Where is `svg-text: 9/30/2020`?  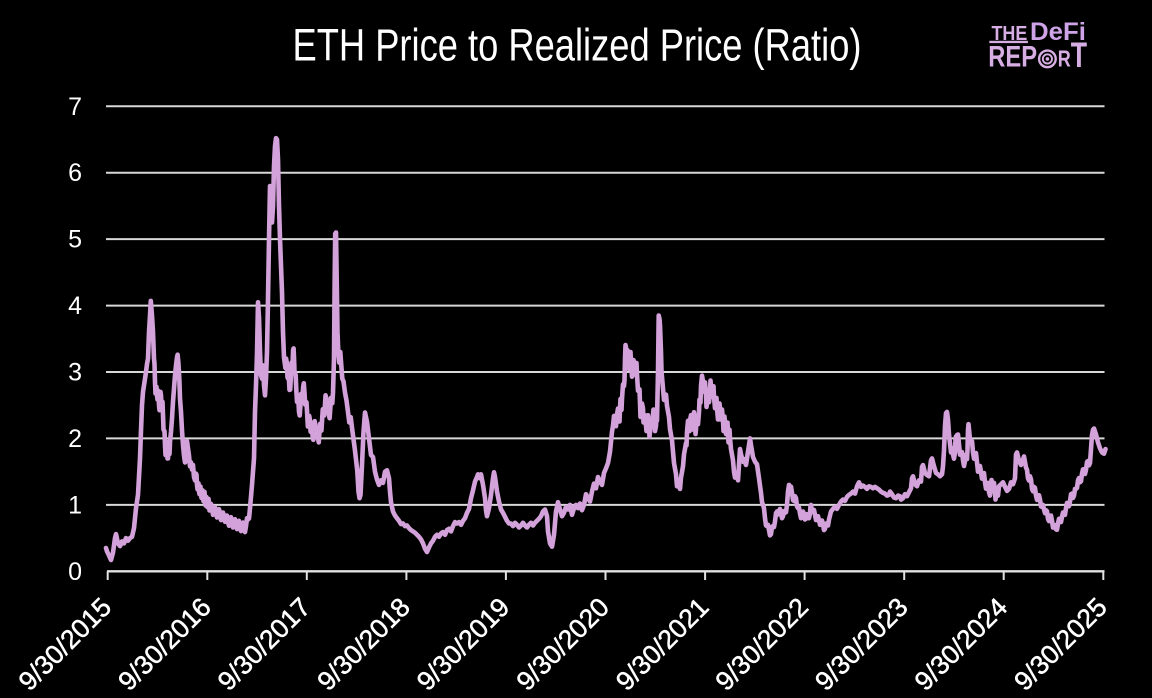 svg-text: 9/30/2020 is located at coordinates (562, 644).